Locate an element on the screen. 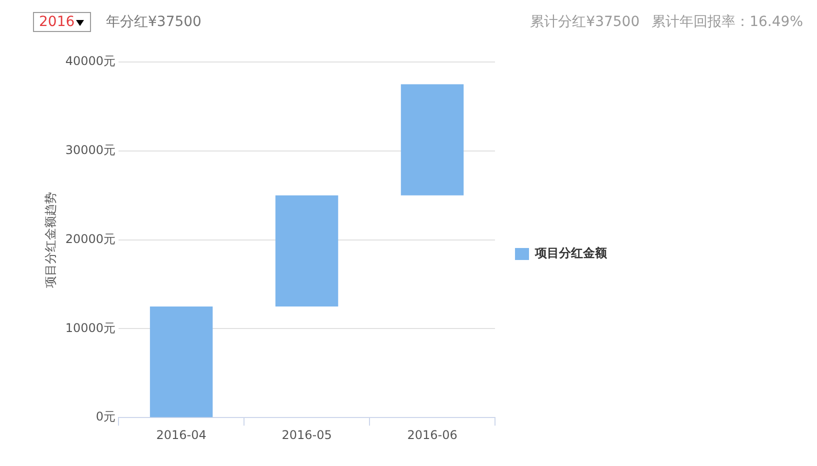 The width and height of the screenshot is (817, 466). text: 年分红¥37500 is located at coordinates (154, 22).